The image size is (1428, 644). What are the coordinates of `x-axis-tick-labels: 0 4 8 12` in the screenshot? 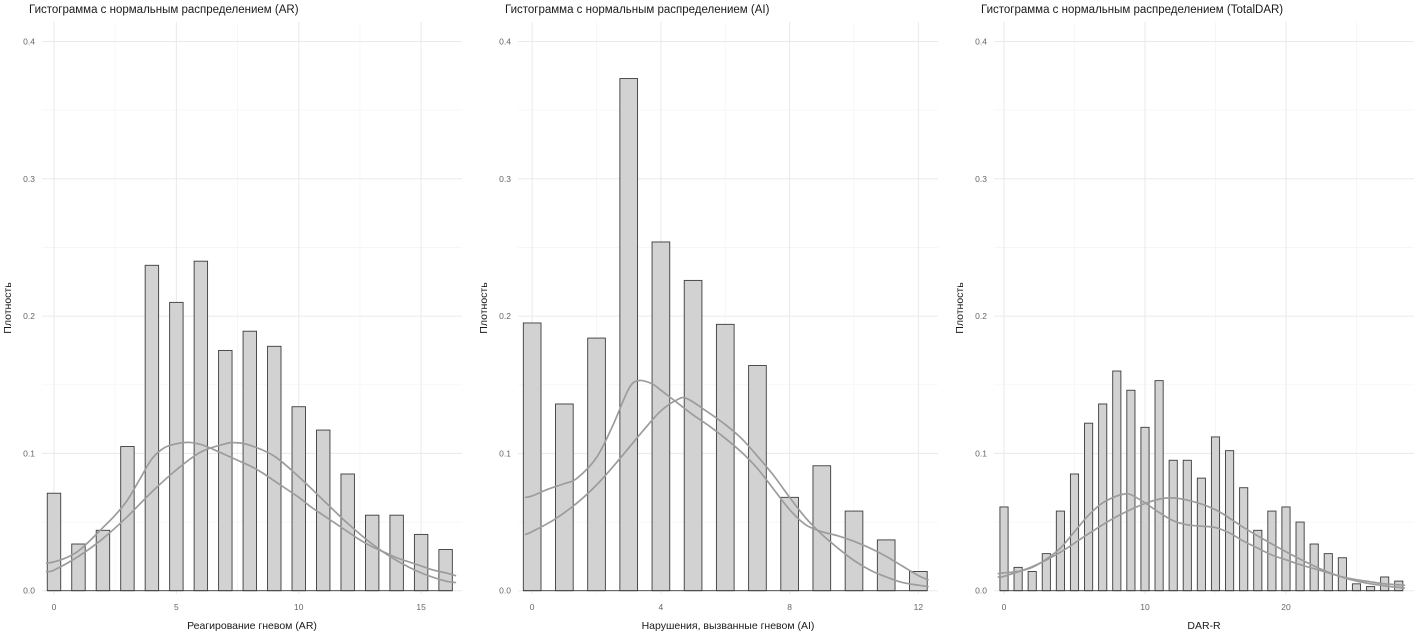 It's located at (727, 607).